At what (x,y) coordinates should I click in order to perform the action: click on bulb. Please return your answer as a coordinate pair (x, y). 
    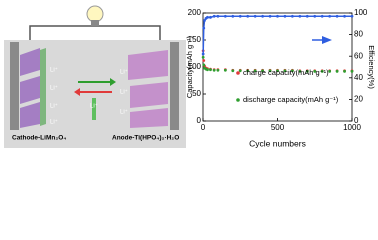
    Looking at the image, I should click on (95, 14).